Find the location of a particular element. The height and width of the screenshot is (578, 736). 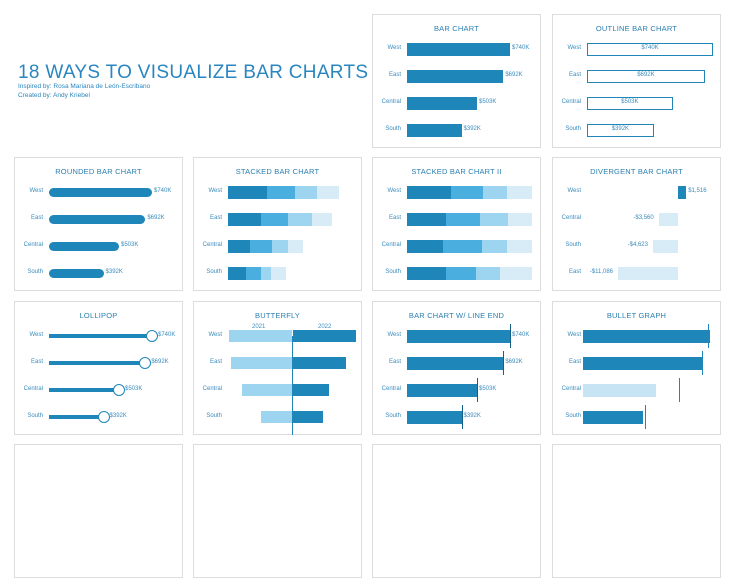

chart-title: DIVERGENT BAR CHART is located at coordinates (636, 171).